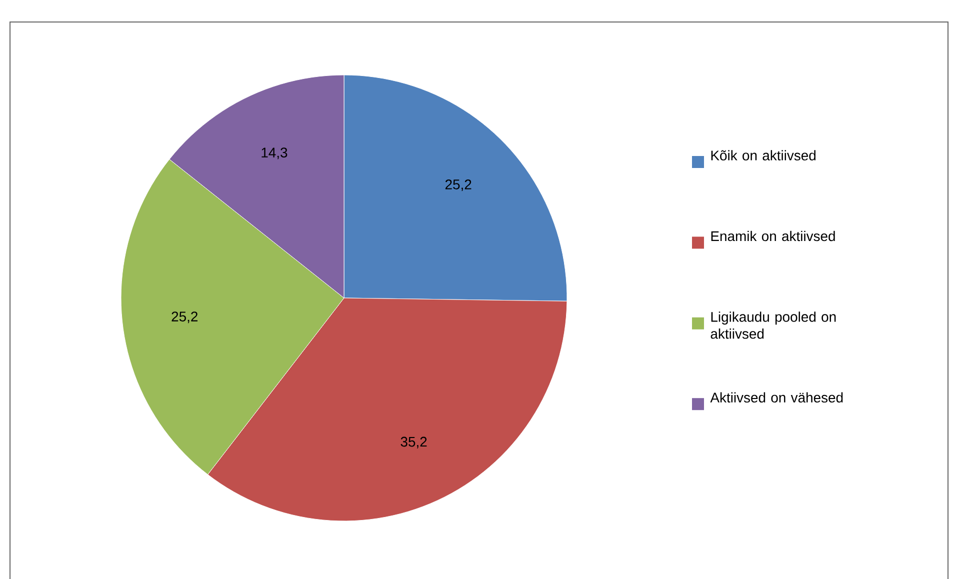  What do you see at coordinates (275, 154) in the screenshot?
I see `data-label: 14,3` at bounding box center [275, 154].